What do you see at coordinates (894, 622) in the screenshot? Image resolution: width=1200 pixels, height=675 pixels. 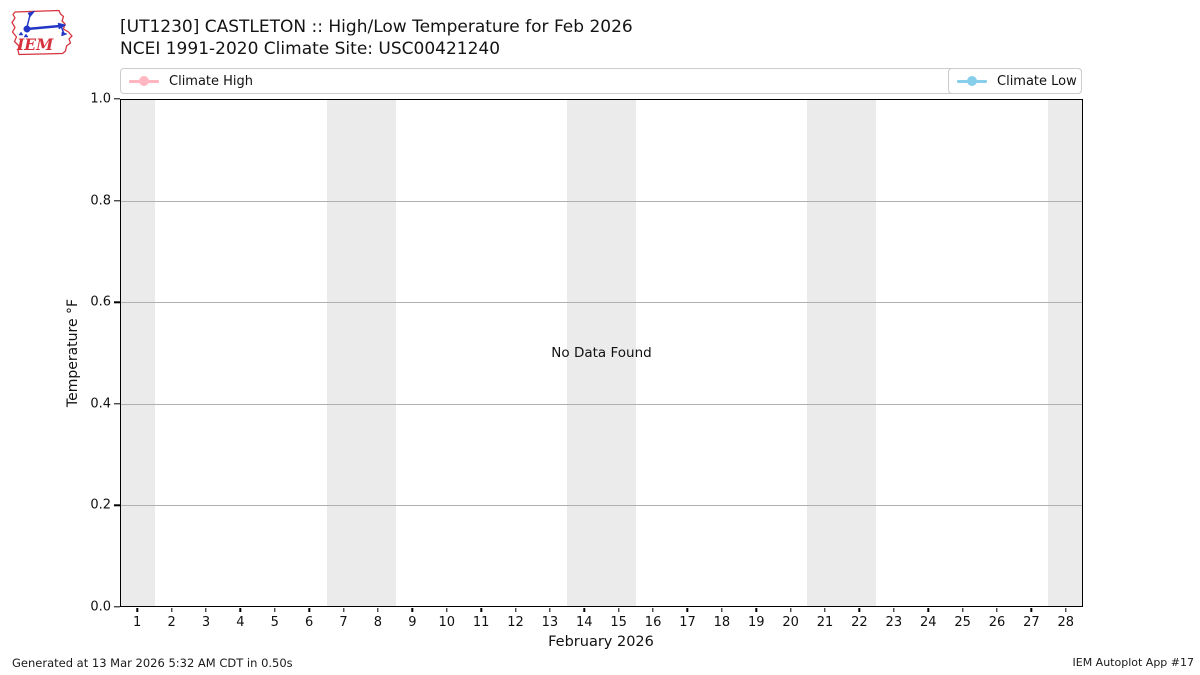 I see `x-tick-label: 23` at bounding box center [894, 622].